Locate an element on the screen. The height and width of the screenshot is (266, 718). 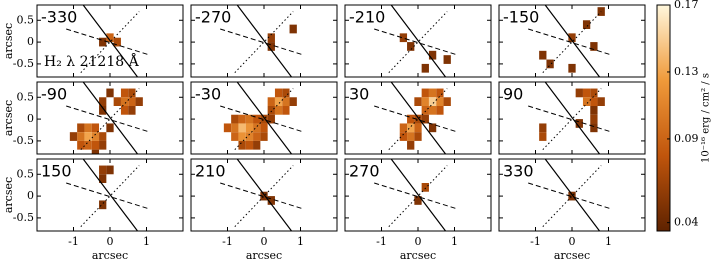
x-tick-label: 1 is located at coordinates (300, 241).